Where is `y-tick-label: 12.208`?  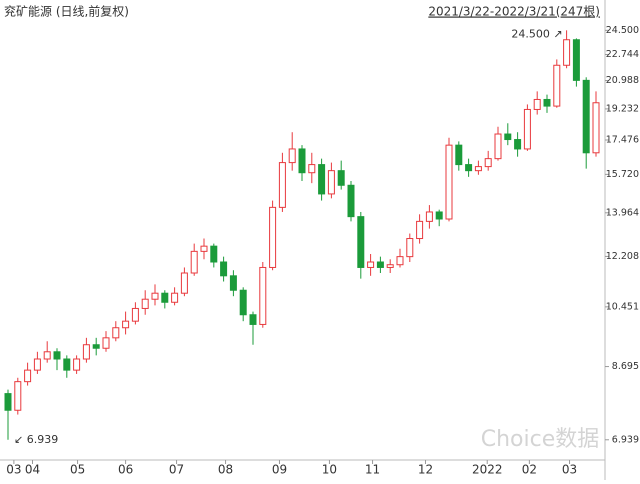
y-tick-label: 12.208 is located at coordinates (622, 256).